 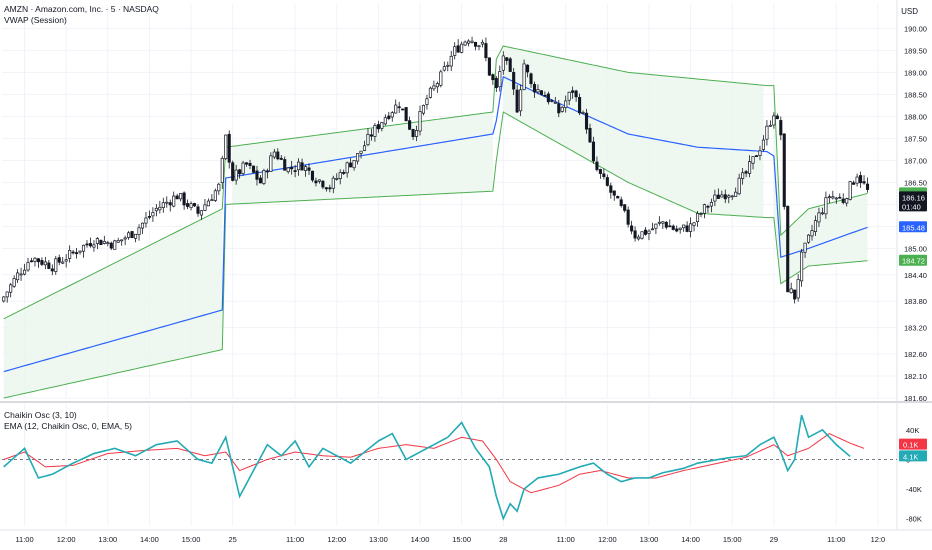 I want to click on chaikin-value-badge: 4.1K, so click(x=910, y=456).